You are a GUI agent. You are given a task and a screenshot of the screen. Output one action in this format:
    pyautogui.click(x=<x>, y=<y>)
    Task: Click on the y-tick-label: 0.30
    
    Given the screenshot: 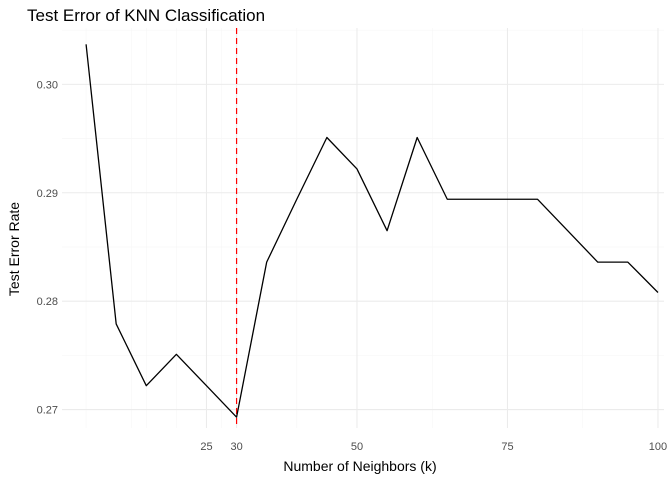 What is the action you would take?
    pyautogui.click(x=47, y=85)
    